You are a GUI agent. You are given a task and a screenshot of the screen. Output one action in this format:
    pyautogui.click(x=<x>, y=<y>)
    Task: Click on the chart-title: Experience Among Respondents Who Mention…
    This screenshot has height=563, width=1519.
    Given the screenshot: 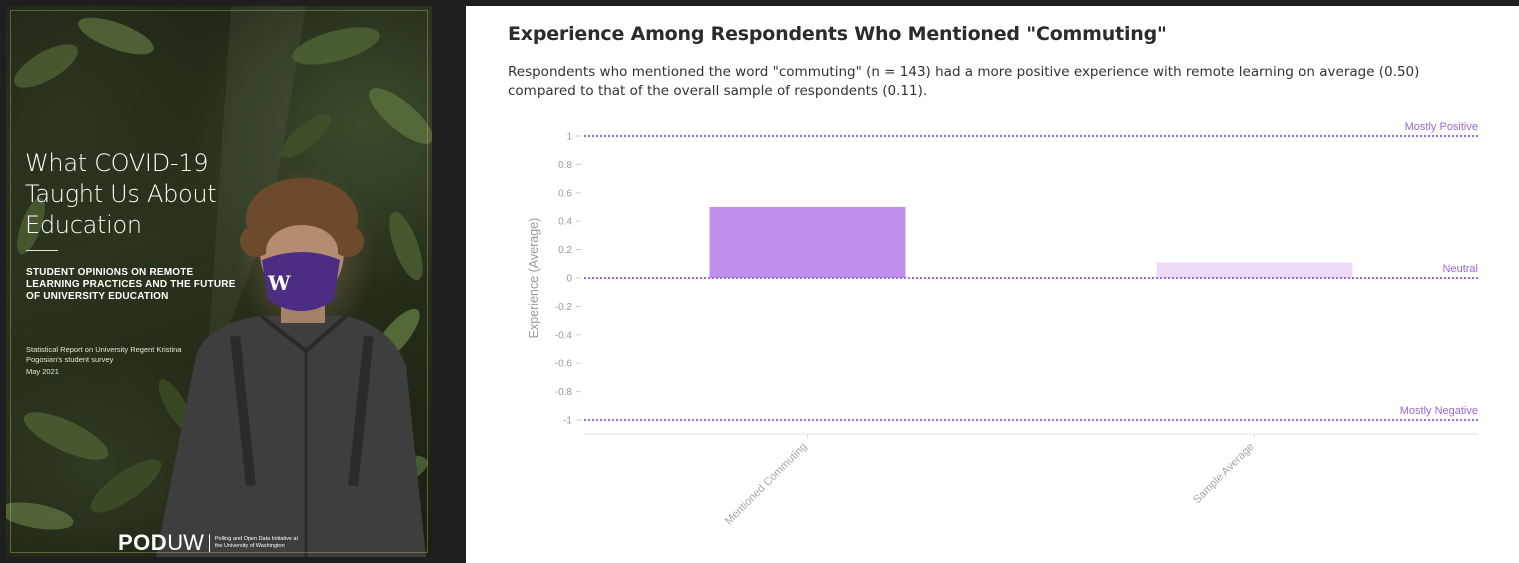 What is the action you would take?
    pyautogui.click(x=837, y=34)
    